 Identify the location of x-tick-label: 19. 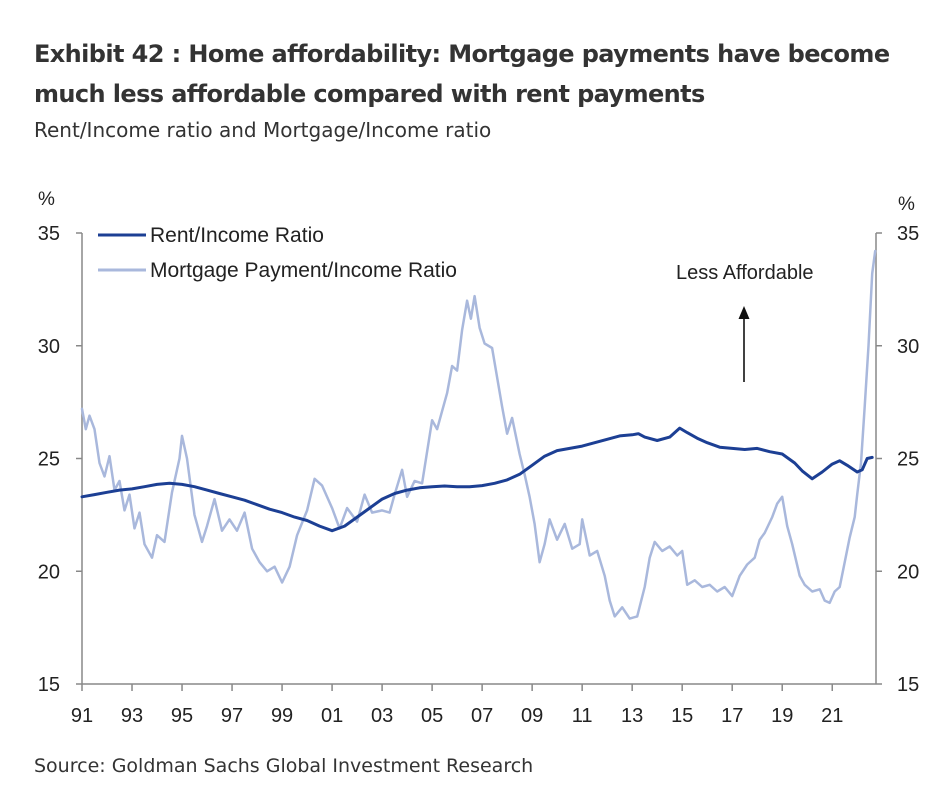
(782, 716).